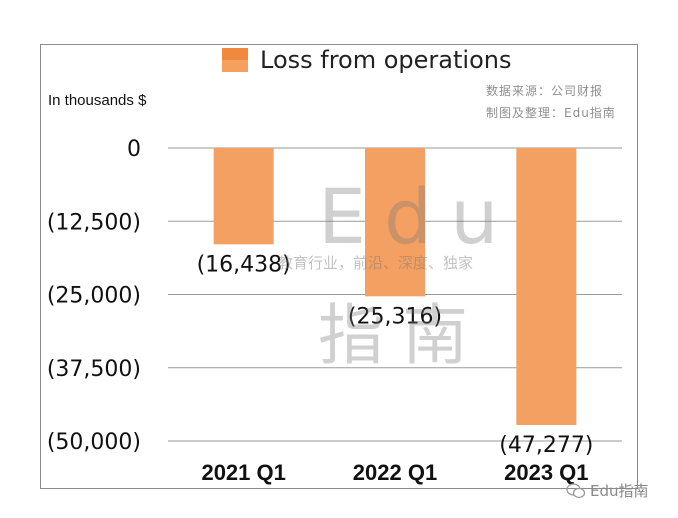  What do you see at coordinates (94, 296) in the screenshot?
I see `y-tick-label: (25,000)` at bounding box center [94, 296].